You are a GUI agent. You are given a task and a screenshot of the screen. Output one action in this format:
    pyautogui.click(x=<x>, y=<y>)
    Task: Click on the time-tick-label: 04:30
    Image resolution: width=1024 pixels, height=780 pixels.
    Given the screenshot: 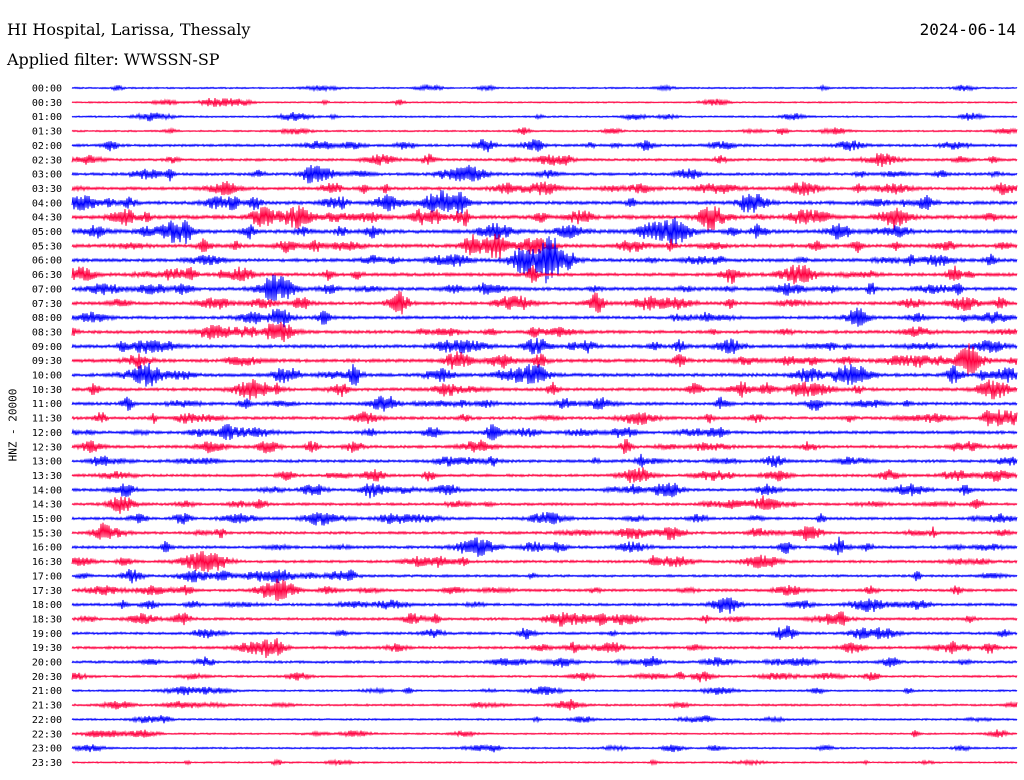 What is the action you would take?
    pyautogui.click(x=47, y=218)
    